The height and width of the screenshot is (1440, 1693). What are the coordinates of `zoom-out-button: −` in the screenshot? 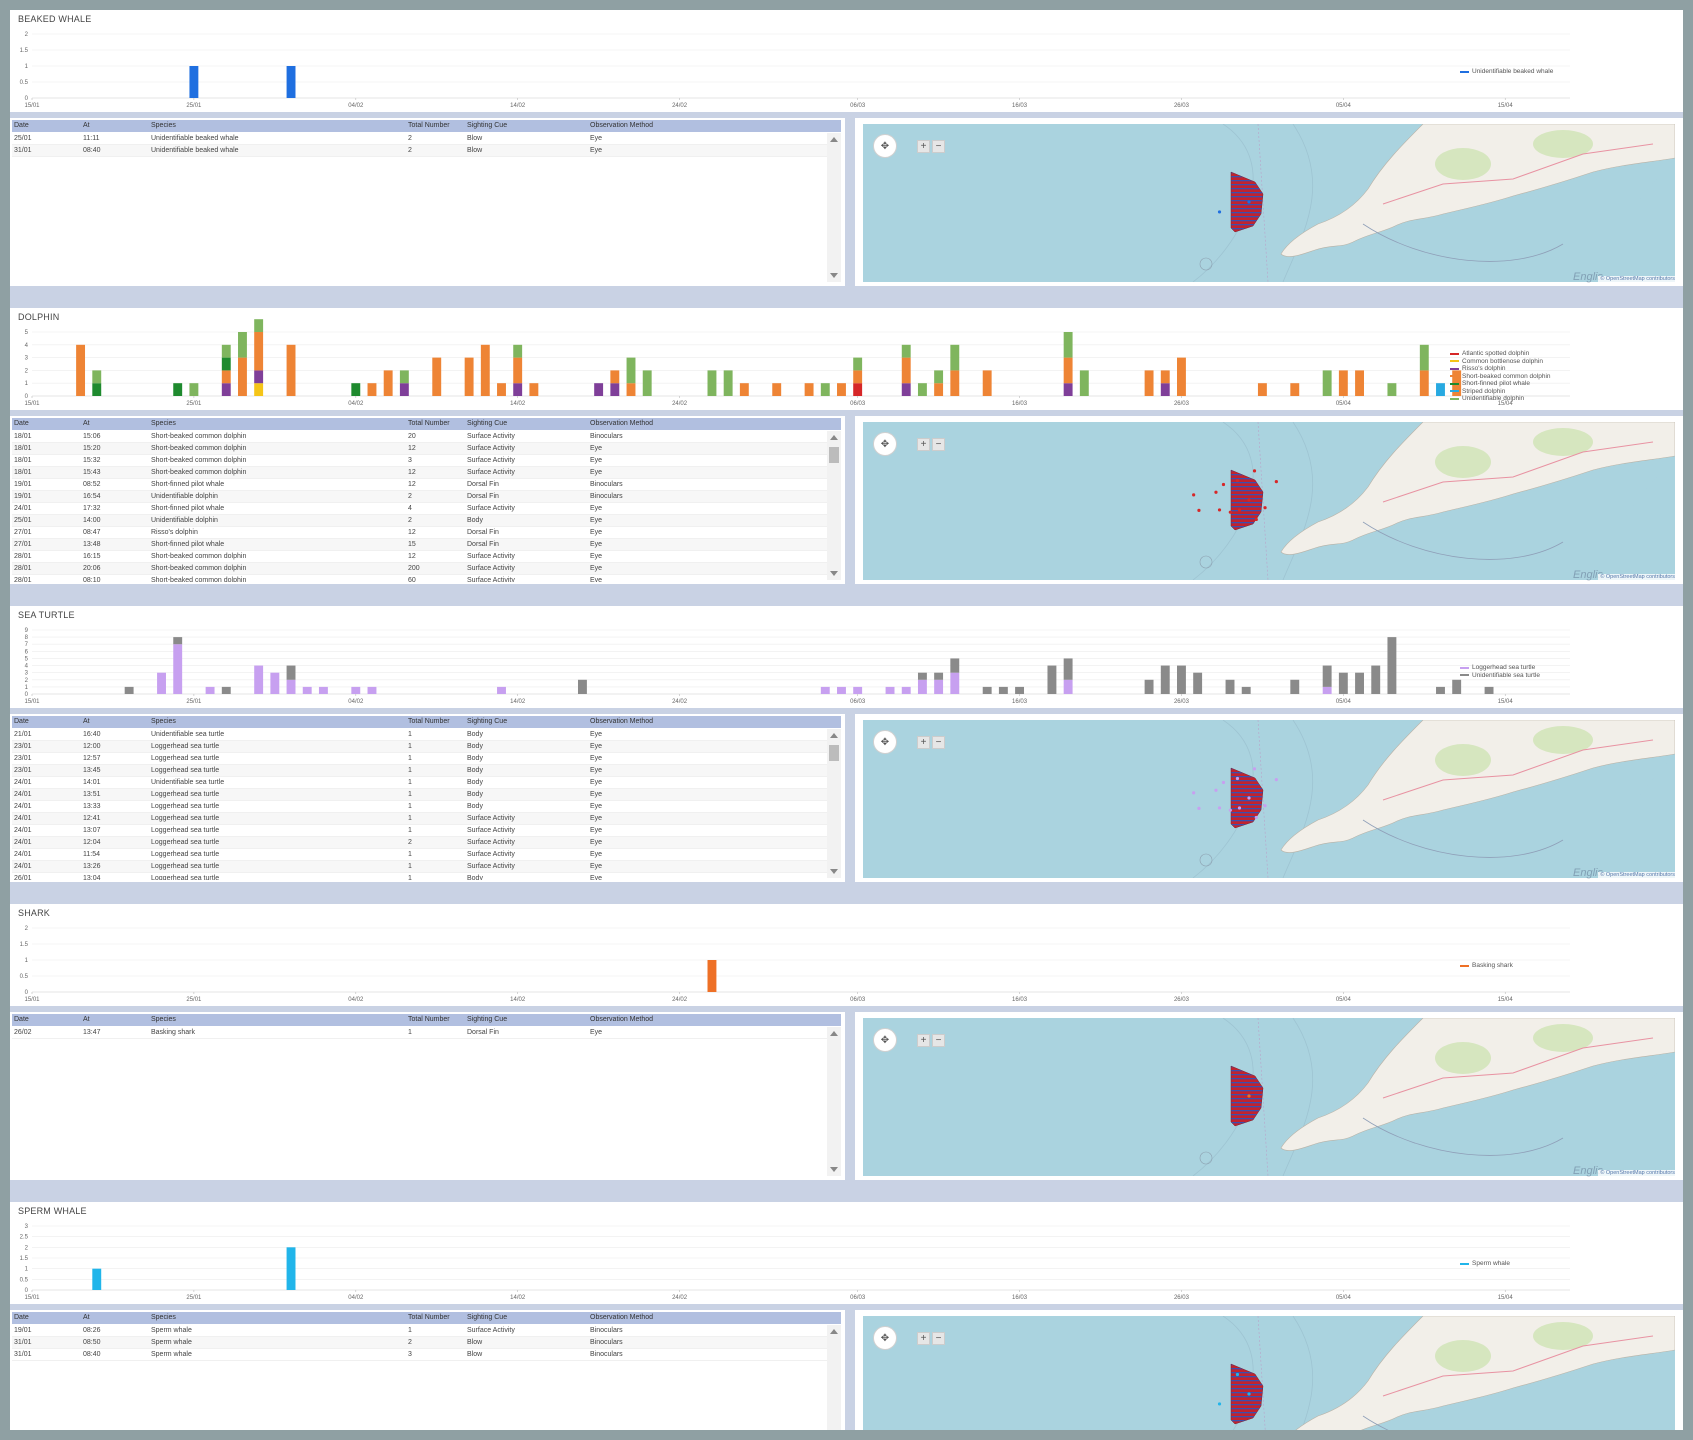 It's located at (938, 742).